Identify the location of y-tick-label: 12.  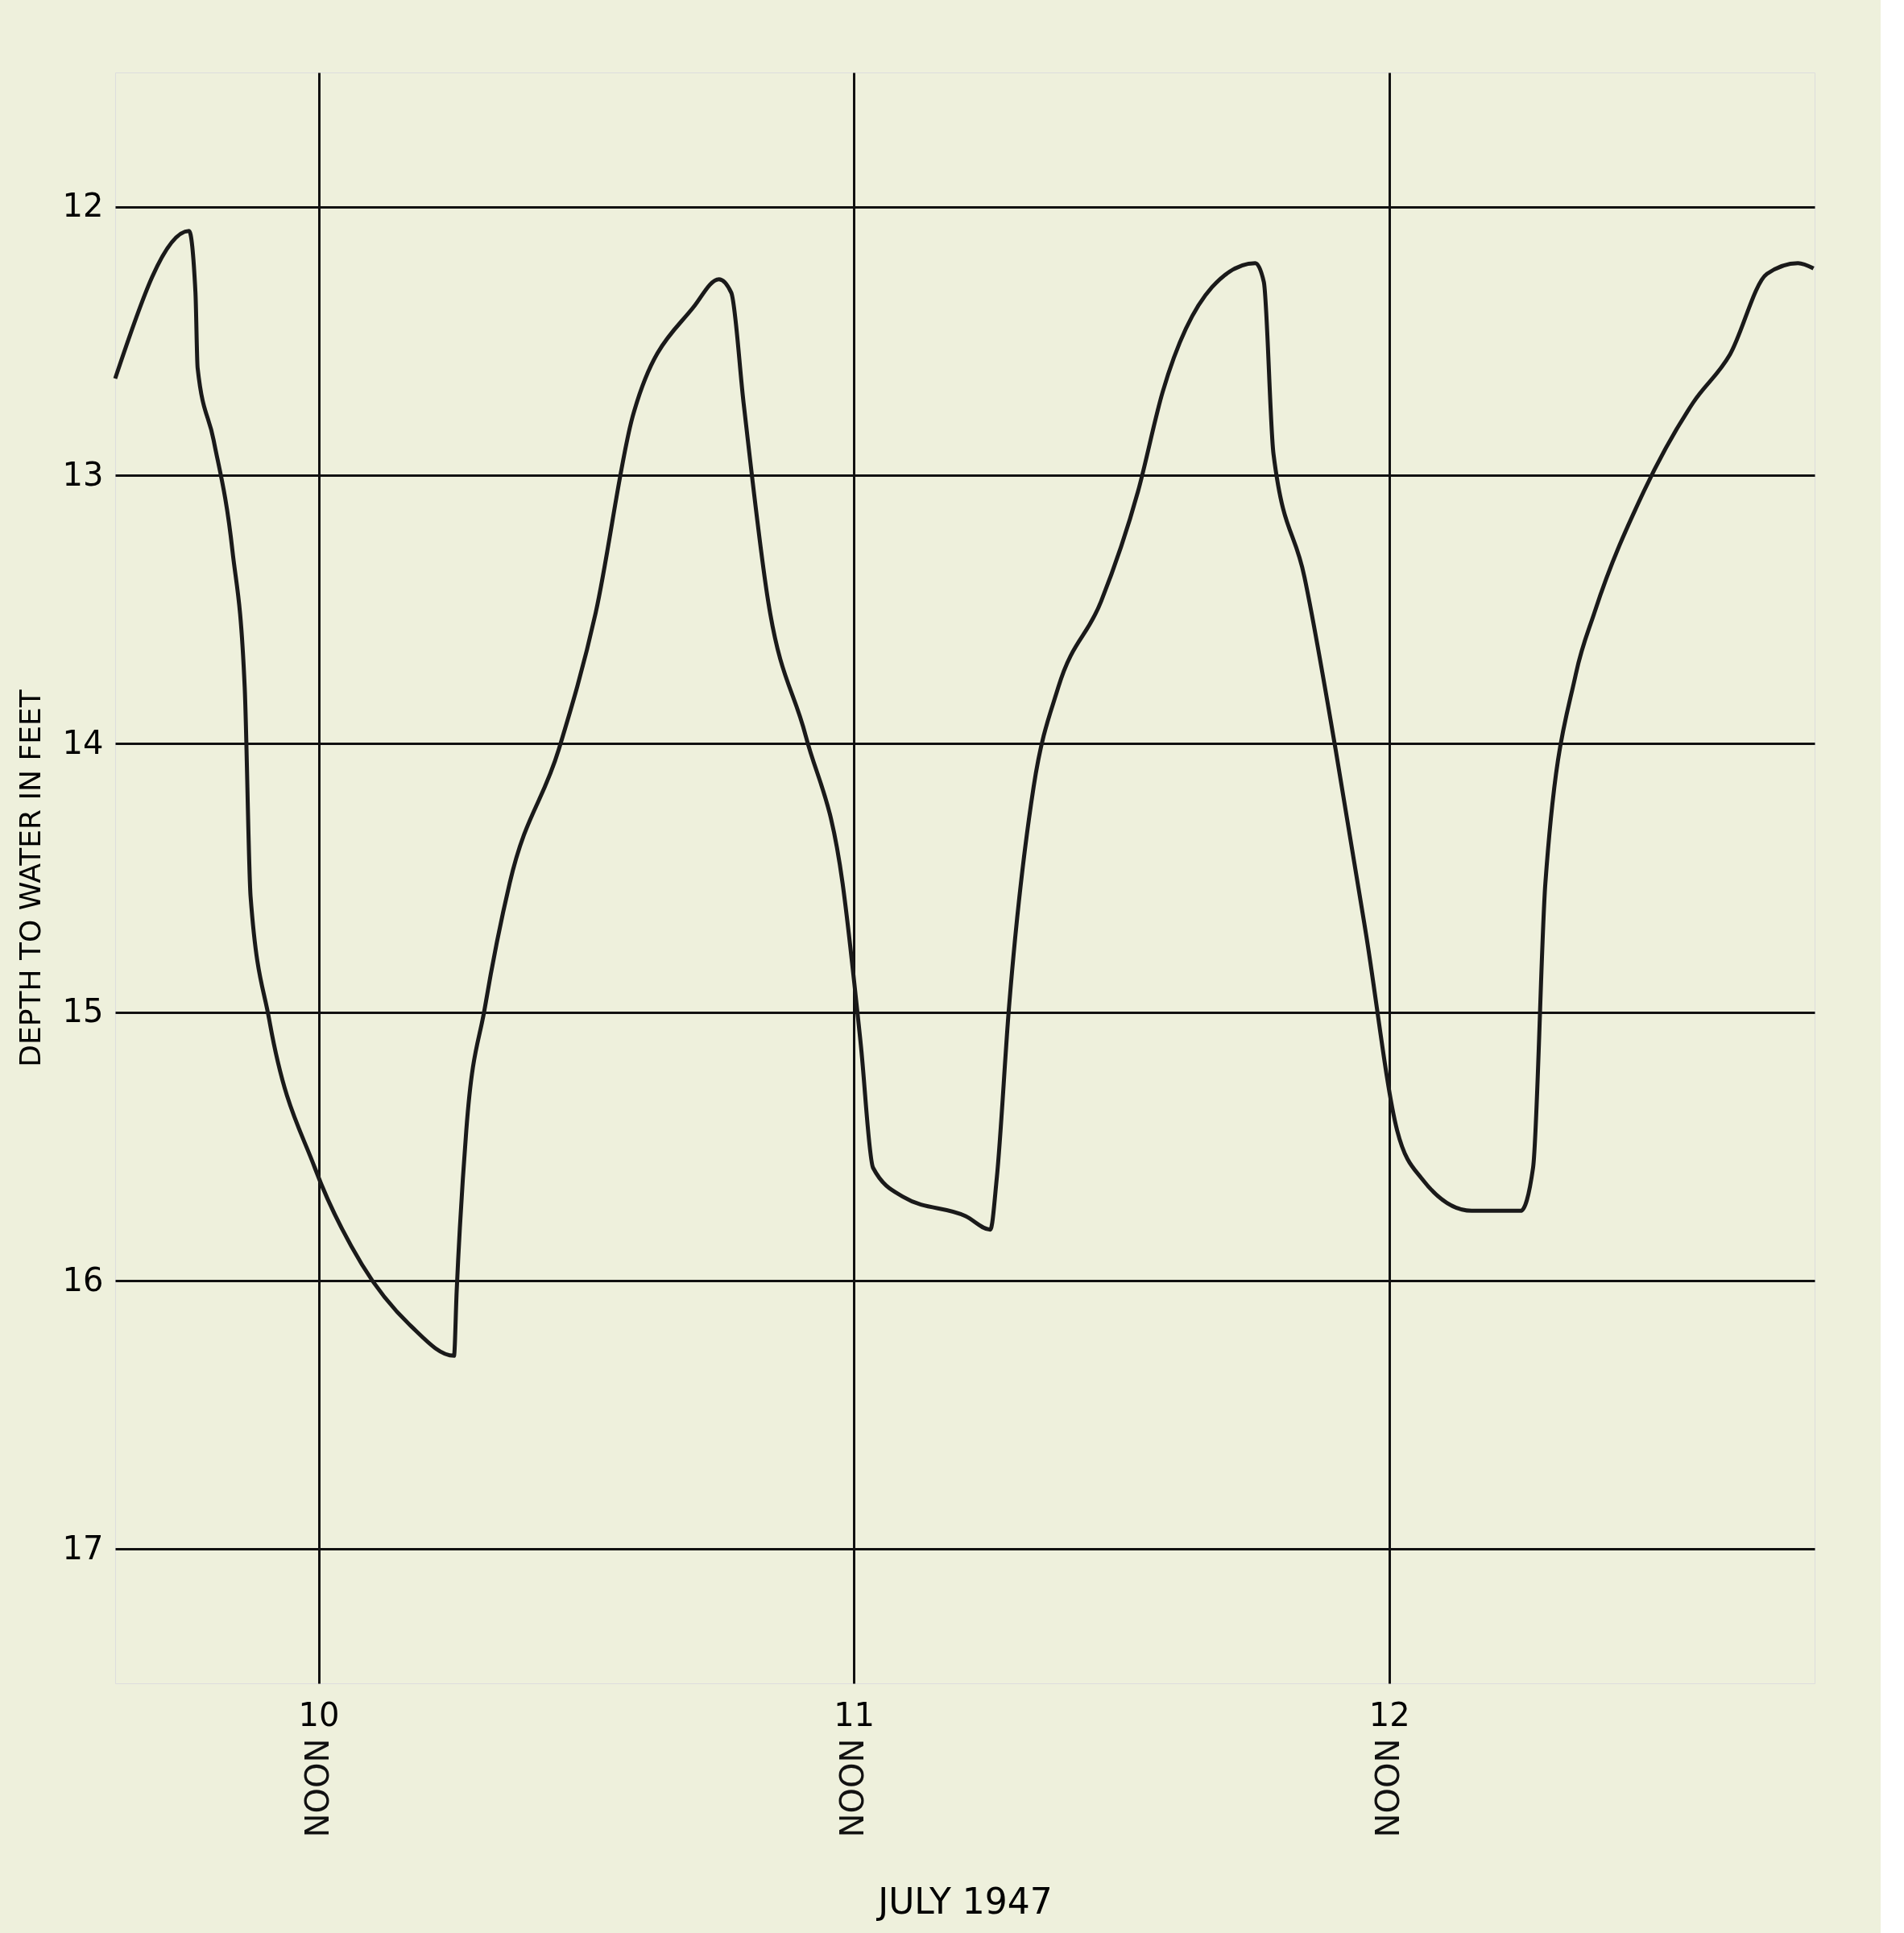
(83, 206).